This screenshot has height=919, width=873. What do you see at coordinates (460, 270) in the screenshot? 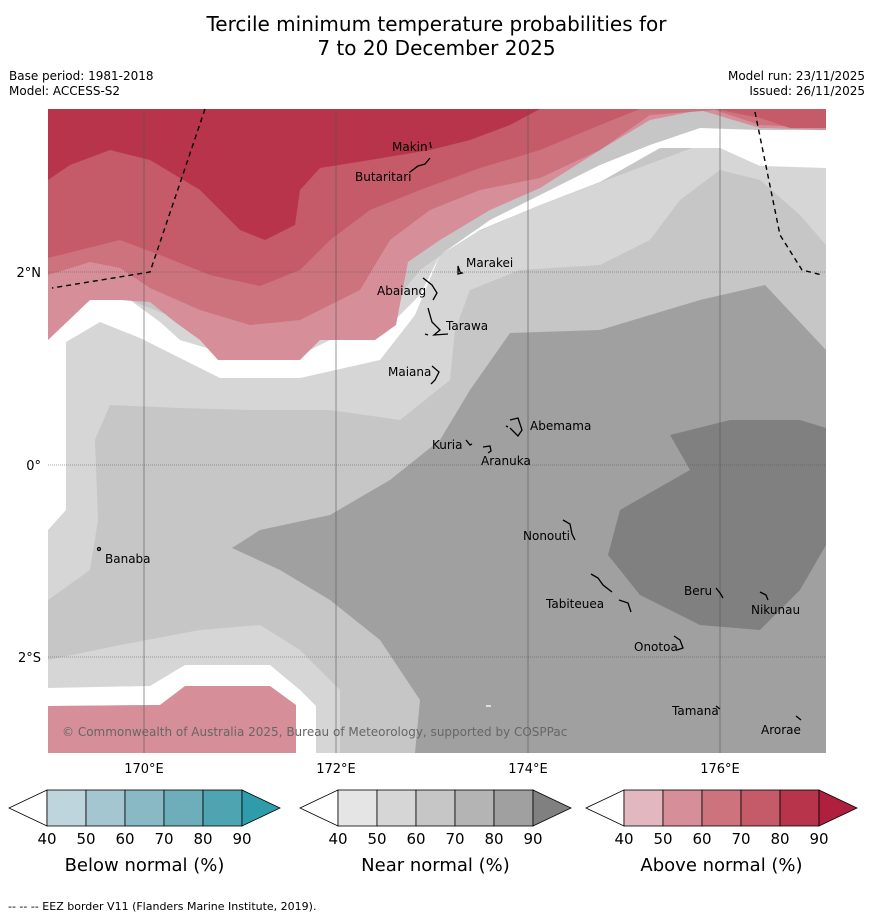
I see `island-marakei` at bounding box center [460, 270].